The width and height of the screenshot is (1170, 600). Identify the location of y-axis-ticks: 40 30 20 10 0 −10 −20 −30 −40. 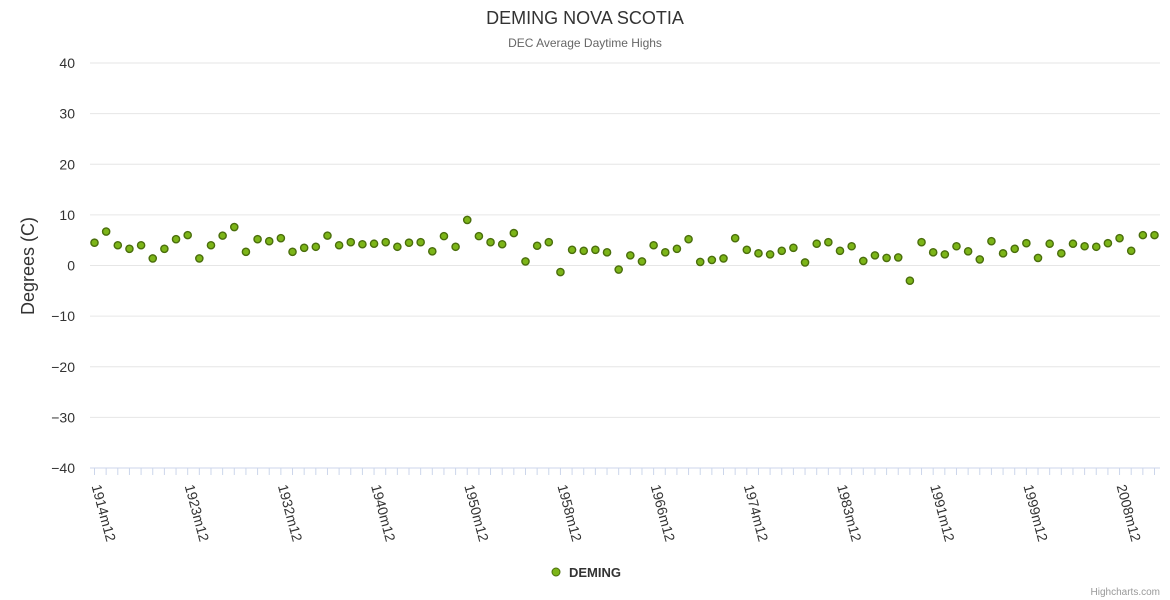
(63, 265).